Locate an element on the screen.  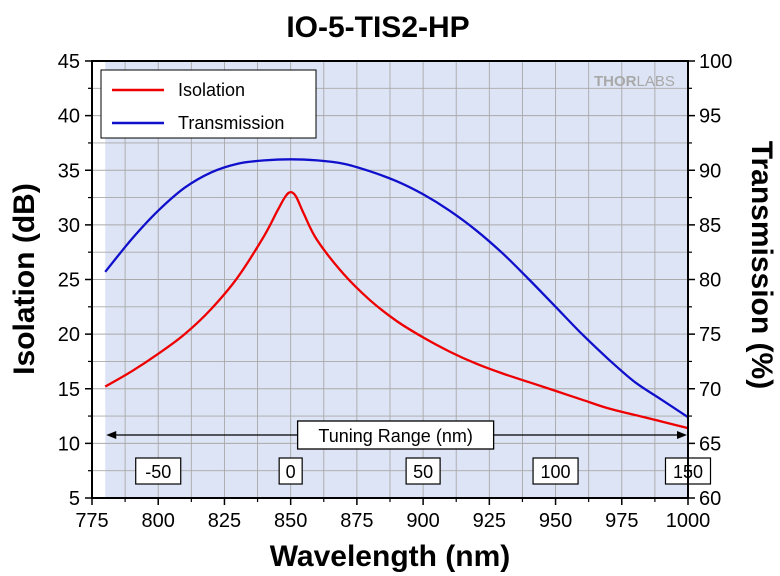
tuning-range-annotation: Tuning Range (nm) is located at coordinates (396, 435).